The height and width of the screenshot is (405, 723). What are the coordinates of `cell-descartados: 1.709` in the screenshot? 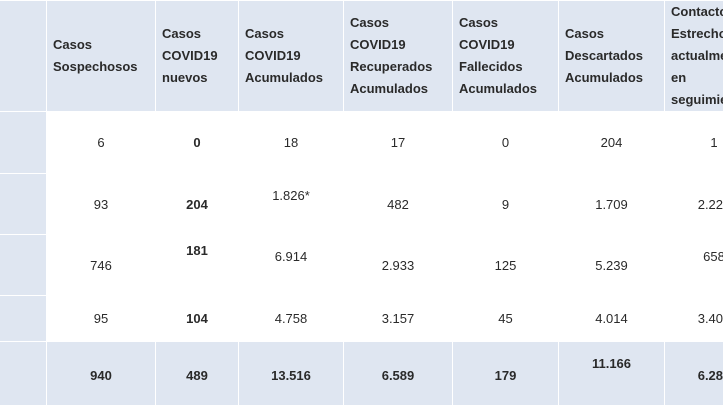 It's located at (611, 204).